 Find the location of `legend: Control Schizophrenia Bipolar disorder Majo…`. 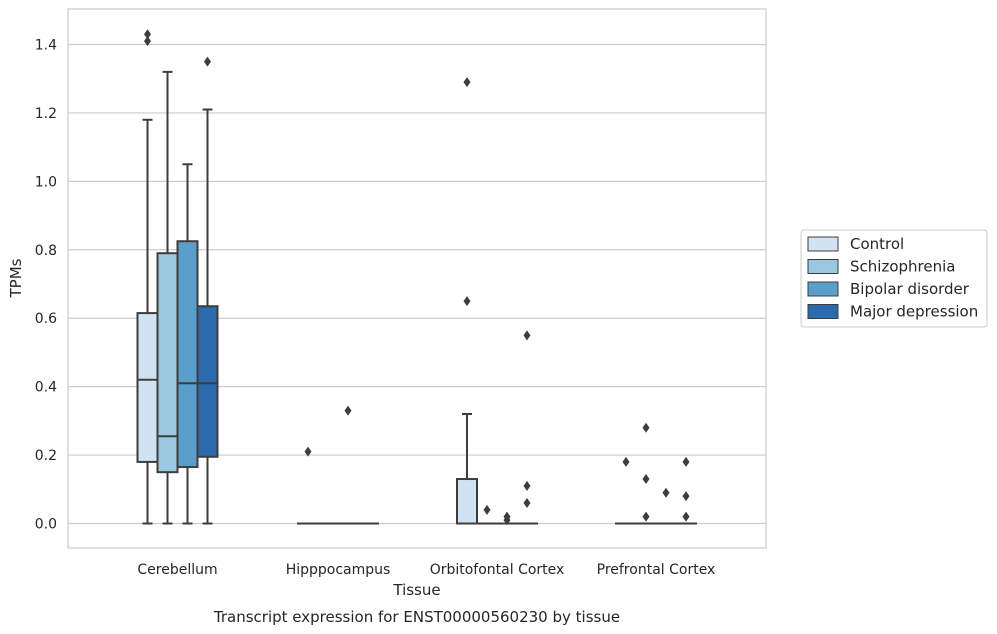

legend: Control Schizophrenia Bipolar disorder Majo… is located at coordinates (894, 278).